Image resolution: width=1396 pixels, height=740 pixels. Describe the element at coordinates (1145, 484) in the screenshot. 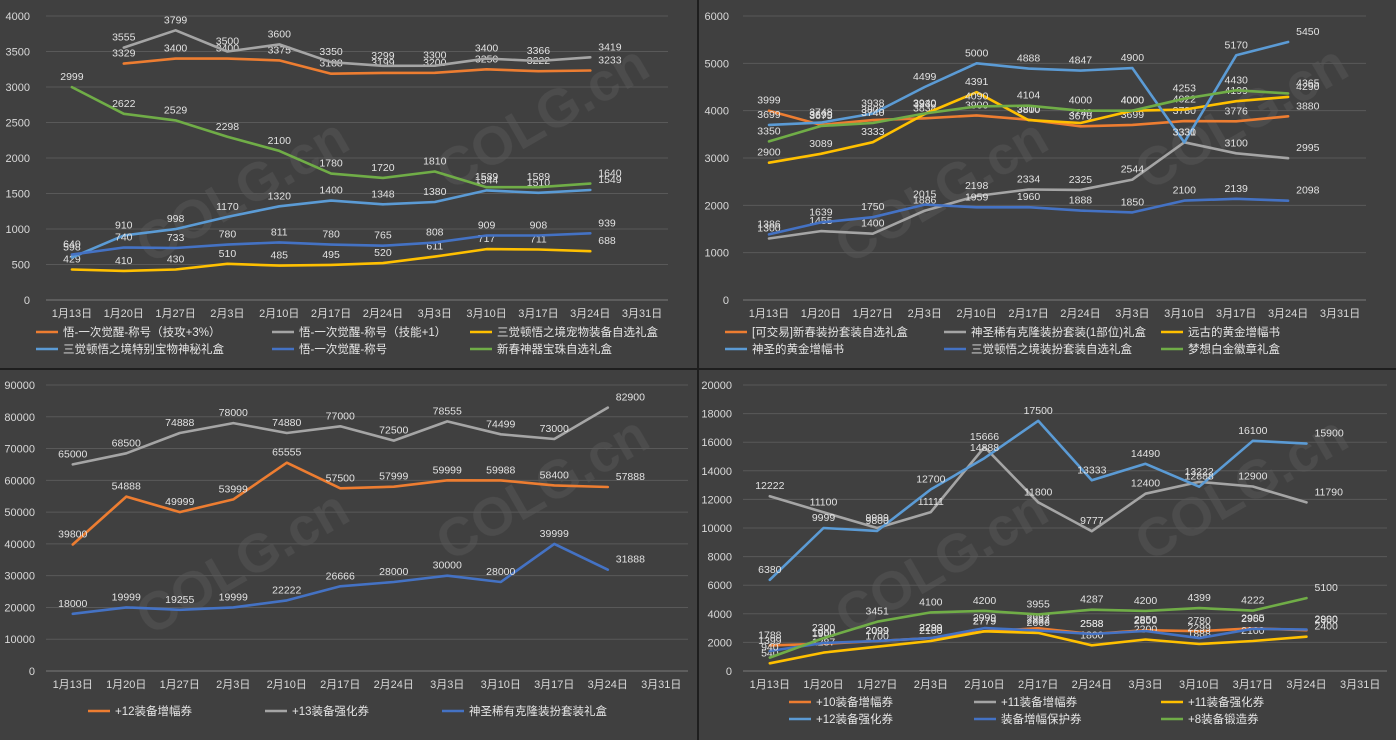

I see `data-label: 12400` at that location.